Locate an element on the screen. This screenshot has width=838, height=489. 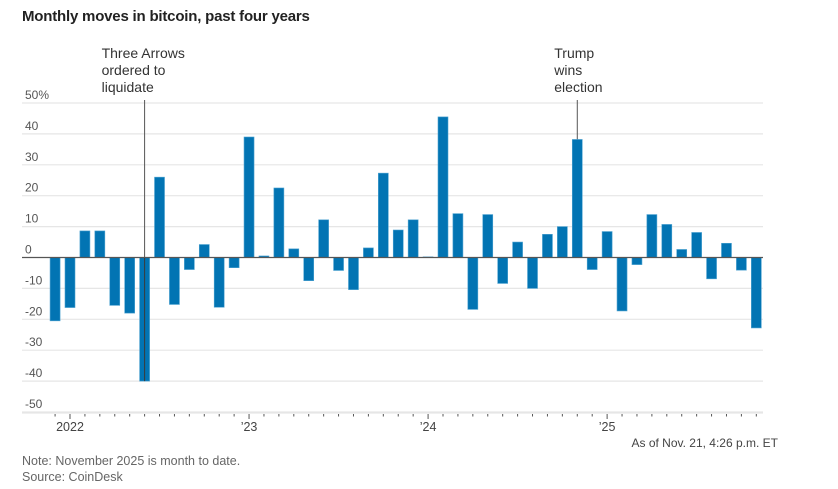
y-tick-label: -10 is located at coordinates (34, 280).